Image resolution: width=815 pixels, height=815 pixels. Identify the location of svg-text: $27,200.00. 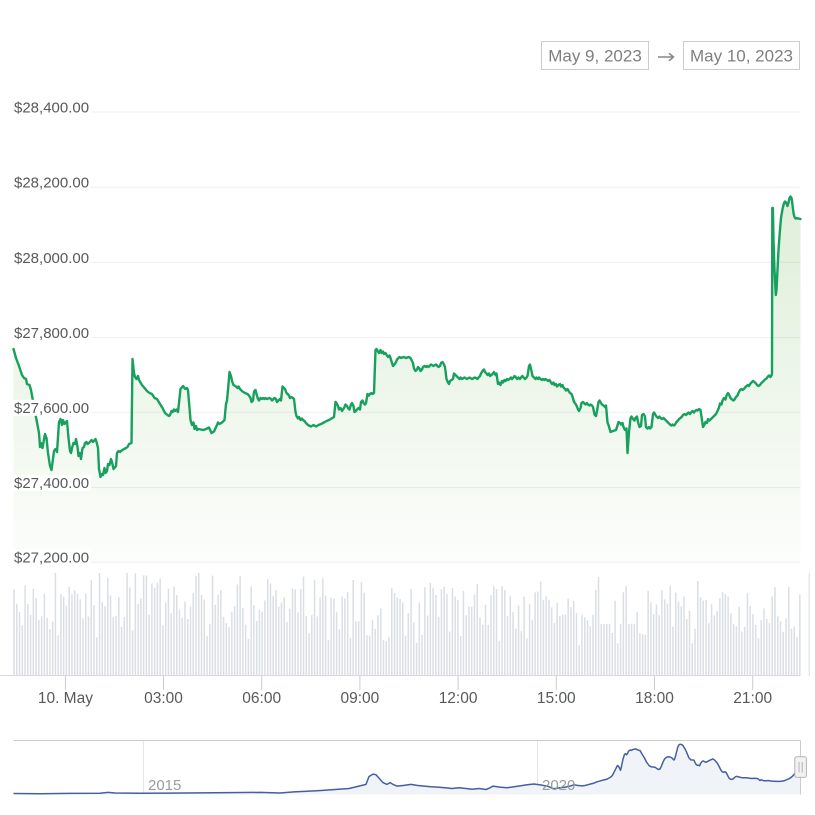
(51, 558).